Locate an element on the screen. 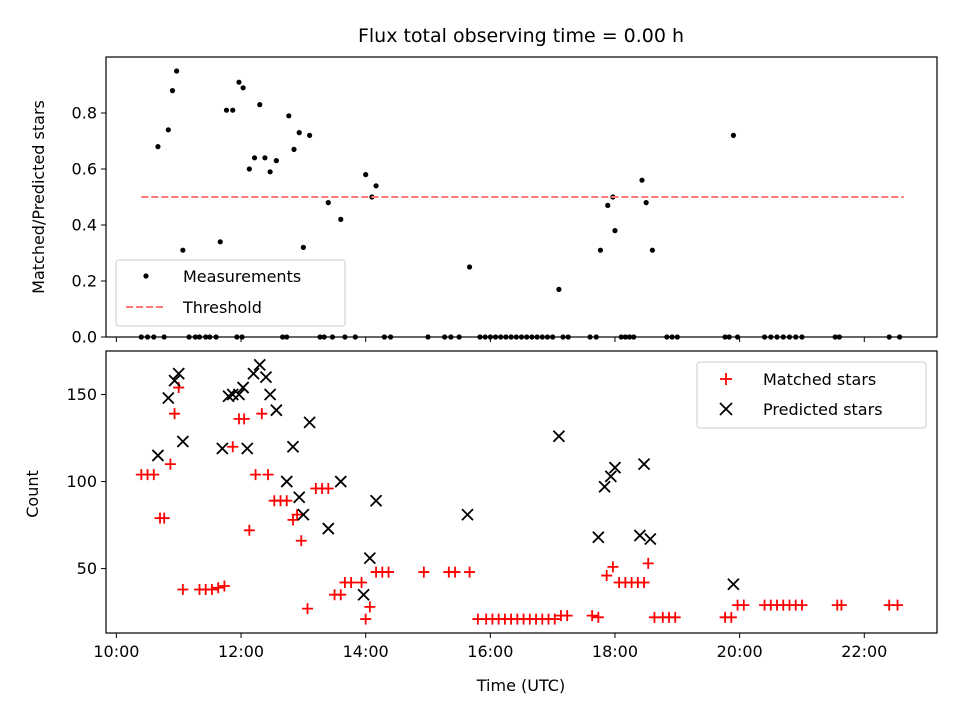  bottom-legend-box is located at coordinates (811, 395).